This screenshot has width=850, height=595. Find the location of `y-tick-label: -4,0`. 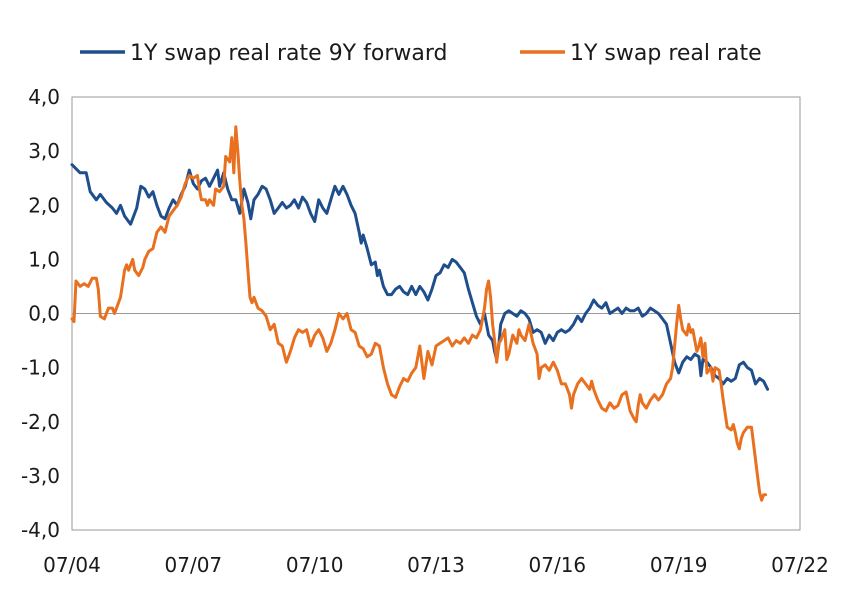

y-tick-label: -4,0 is located at coordinates (40, 530).